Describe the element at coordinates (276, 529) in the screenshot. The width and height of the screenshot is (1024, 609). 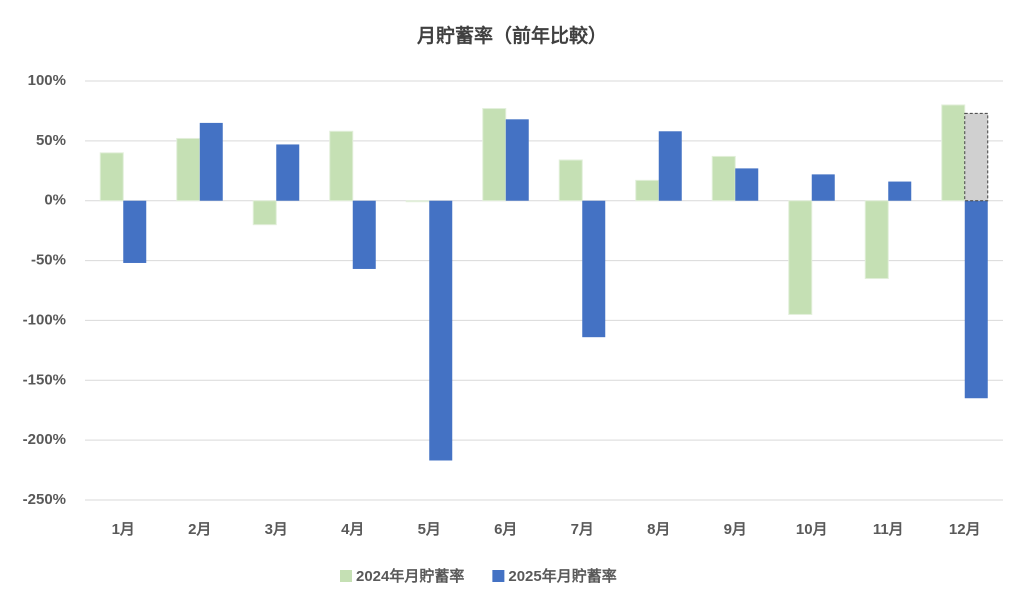
I see `x-tick-label: 3月` at that location.